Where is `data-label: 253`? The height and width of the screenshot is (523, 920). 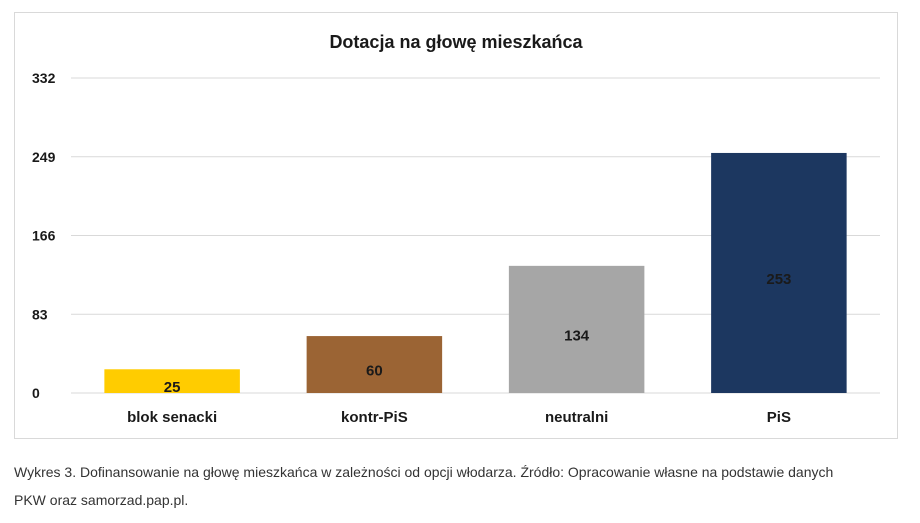
data-label: 253 is located at coordinates (778, 279).